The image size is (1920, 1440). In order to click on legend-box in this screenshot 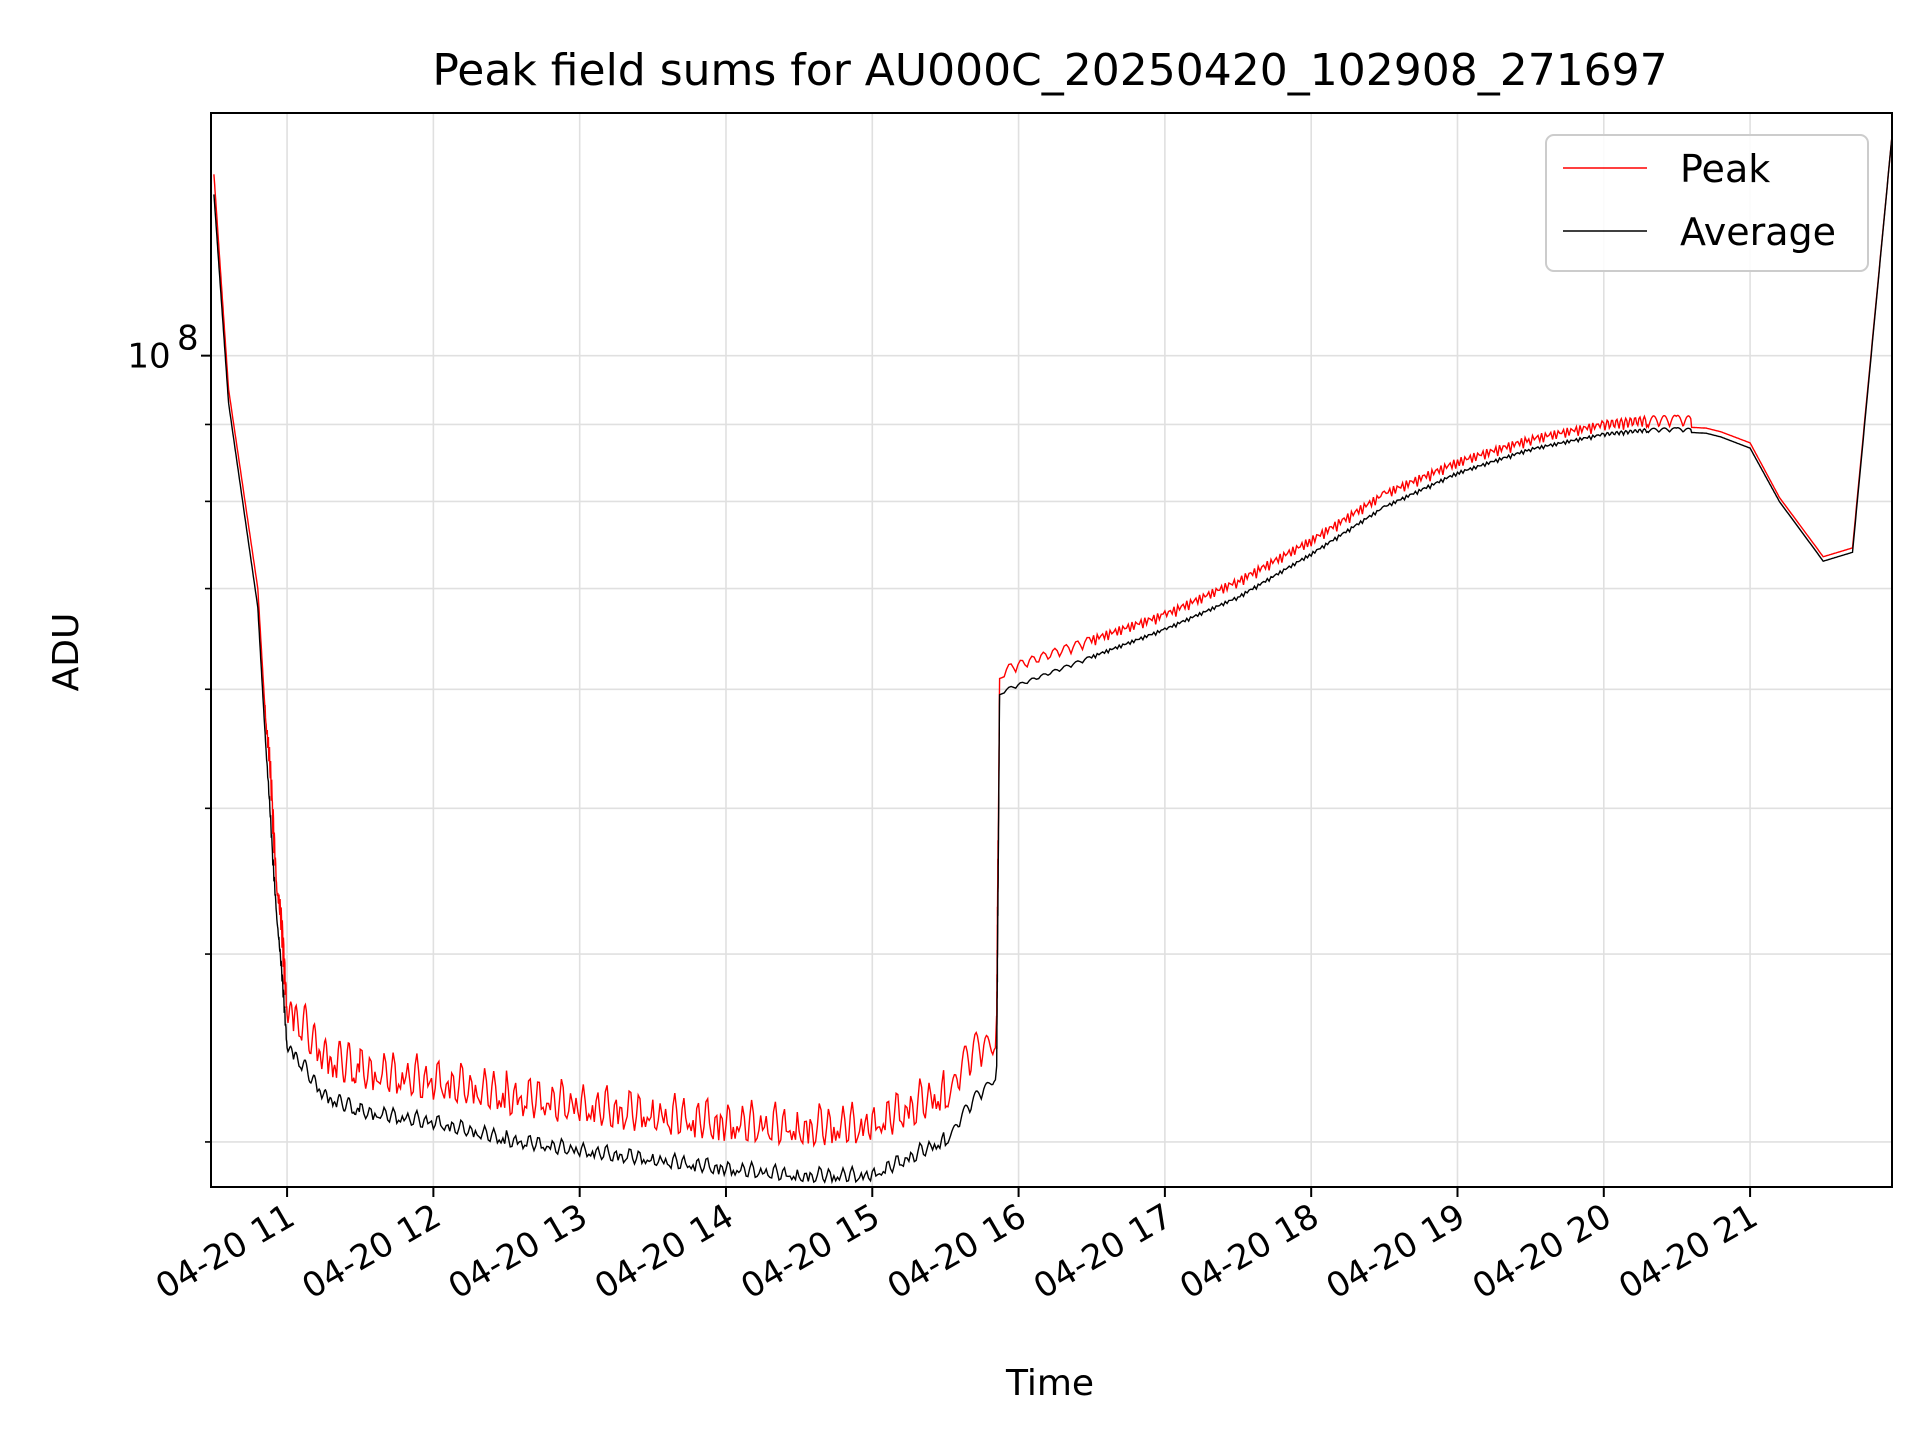, I will do `click(1707, 203)`.